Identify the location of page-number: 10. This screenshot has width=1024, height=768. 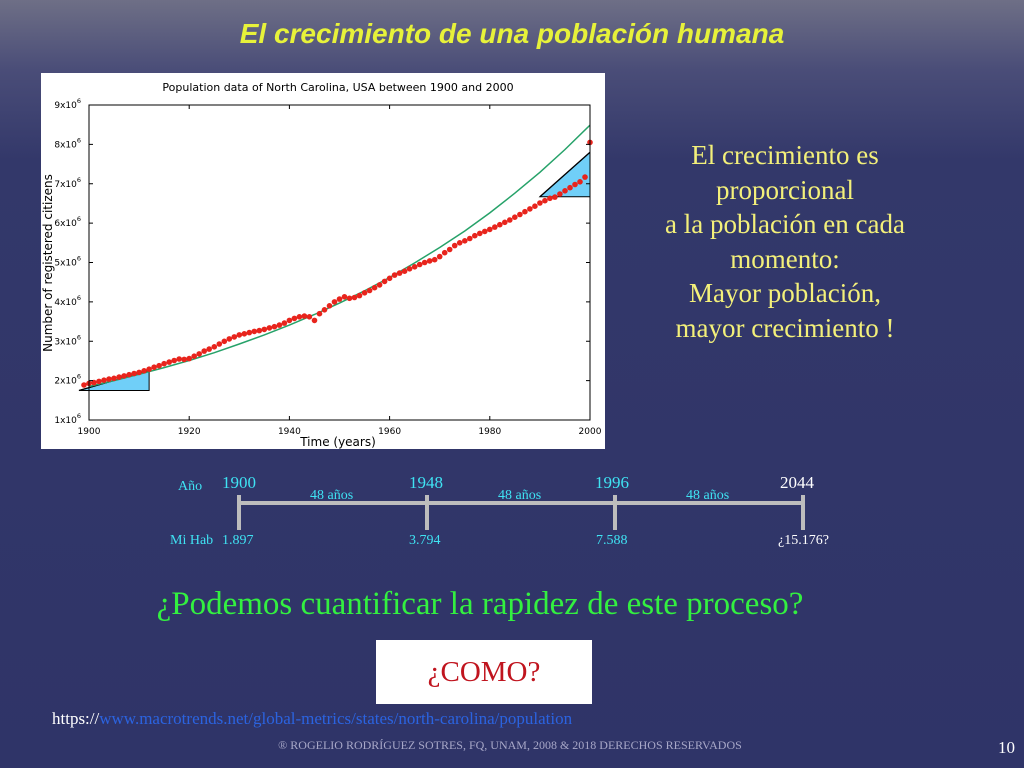
(1006, 747).